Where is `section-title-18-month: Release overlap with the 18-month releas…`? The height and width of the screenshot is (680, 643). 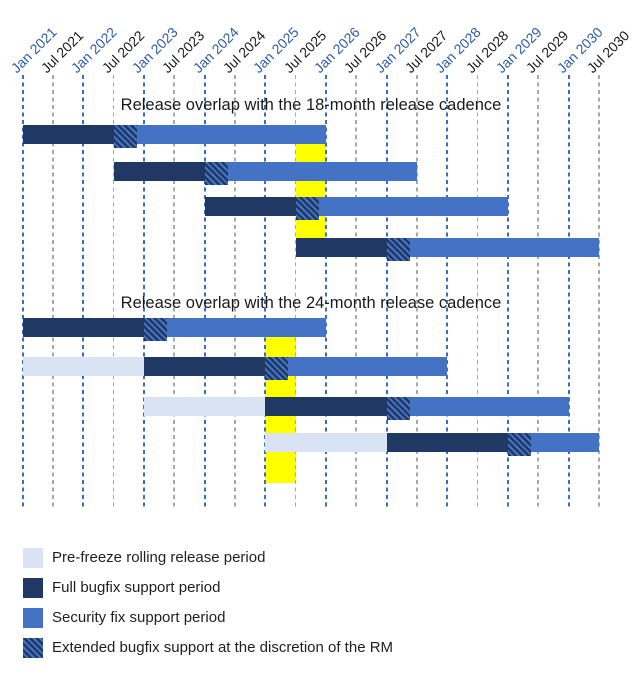
section-title-18-month: Release overlap with the 18-month releas… is located at coordinates (311, 105).